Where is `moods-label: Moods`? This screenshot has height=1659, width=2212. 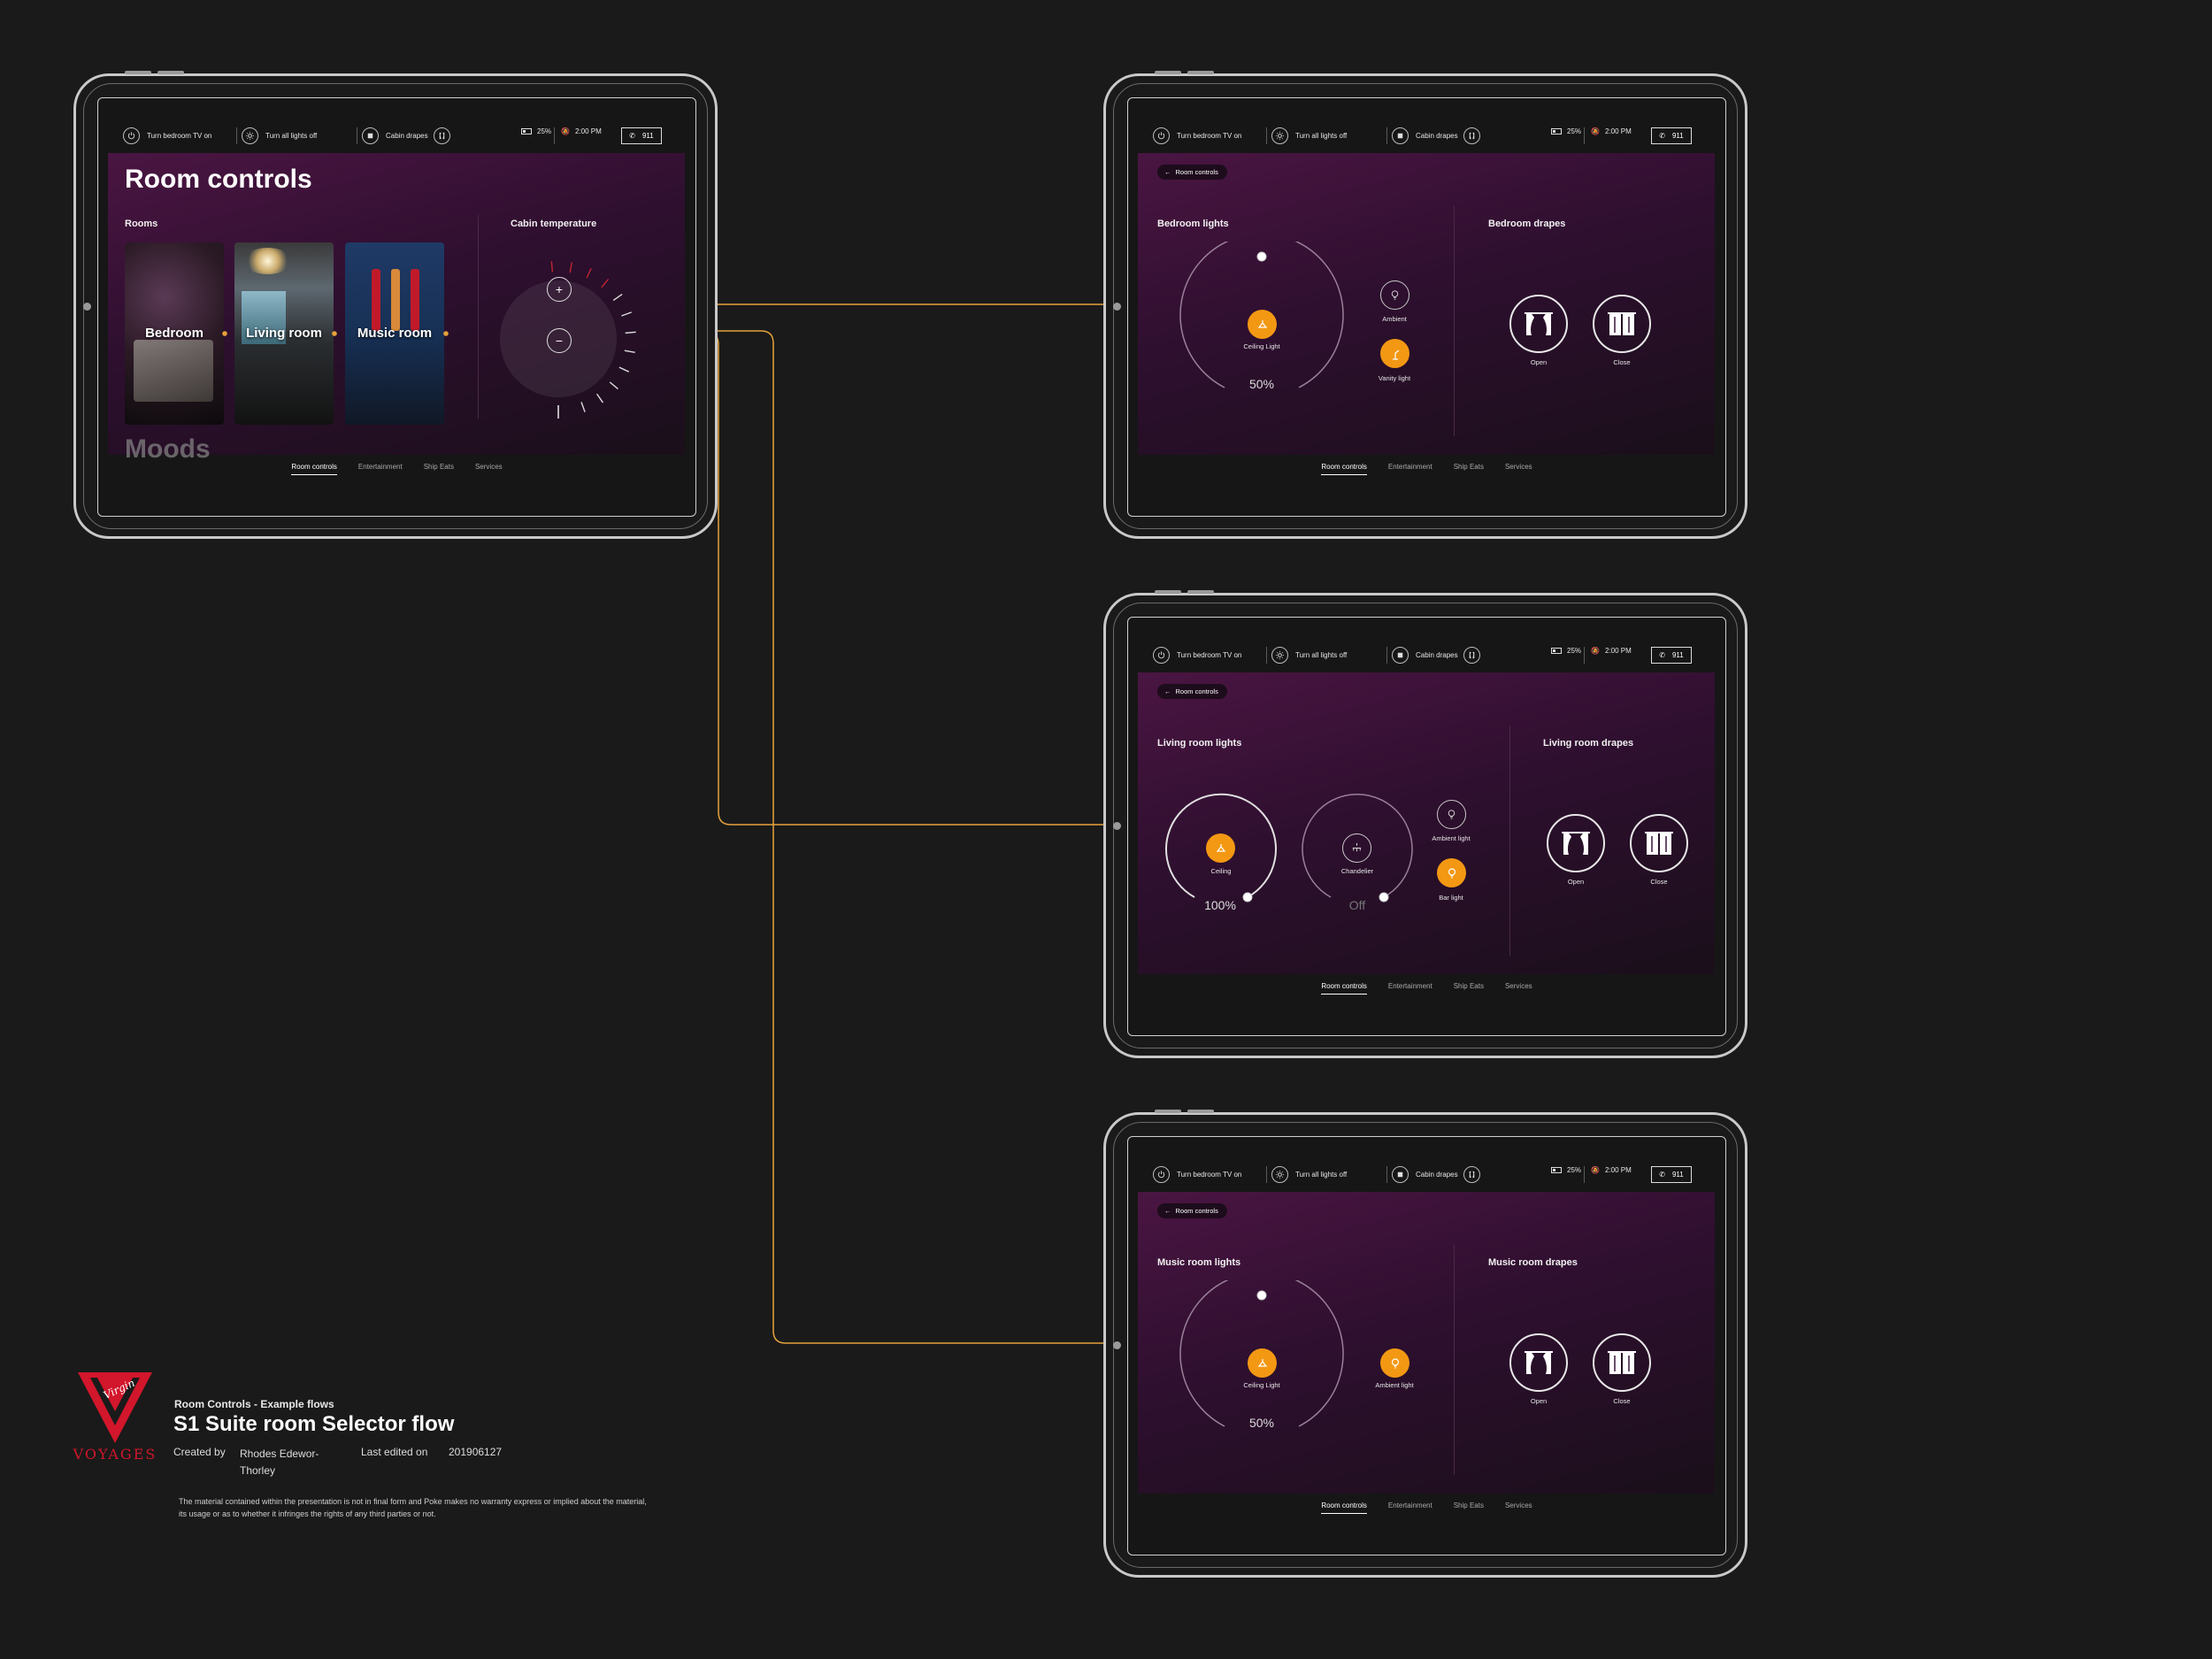
moods-label: Moods is located at coordinates (168, 449).